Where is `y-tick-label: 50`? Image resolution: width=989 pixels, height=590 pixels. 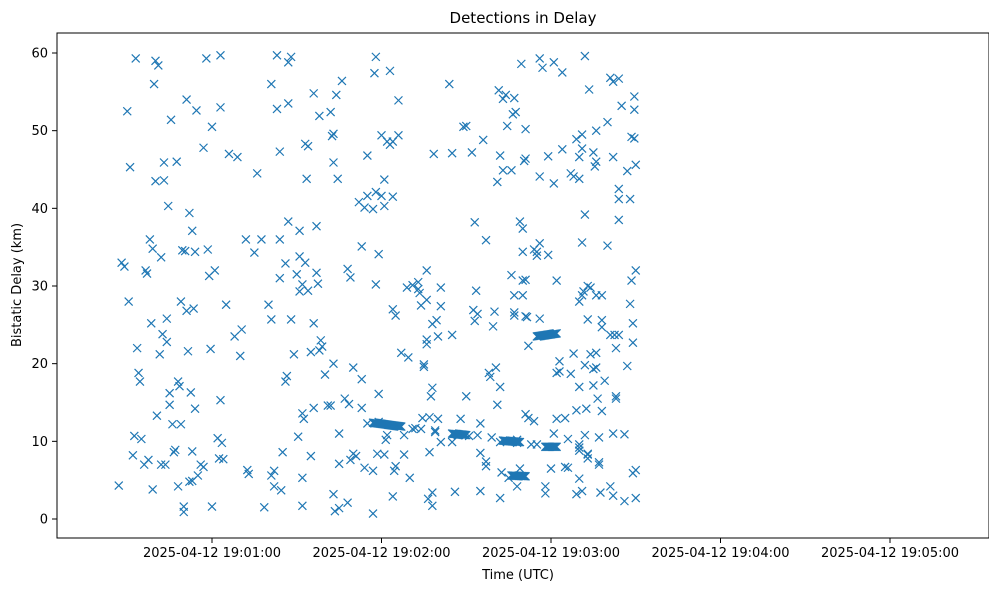
y-tick-label: 50 is located at coordinates (39, 131).